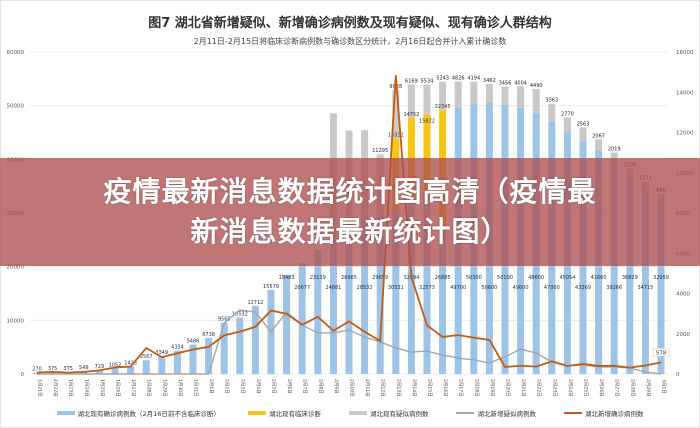  Describe the element at coordinates (476, 388) in the screenshot. I see `x-tick-label: 2月18日` at that location.